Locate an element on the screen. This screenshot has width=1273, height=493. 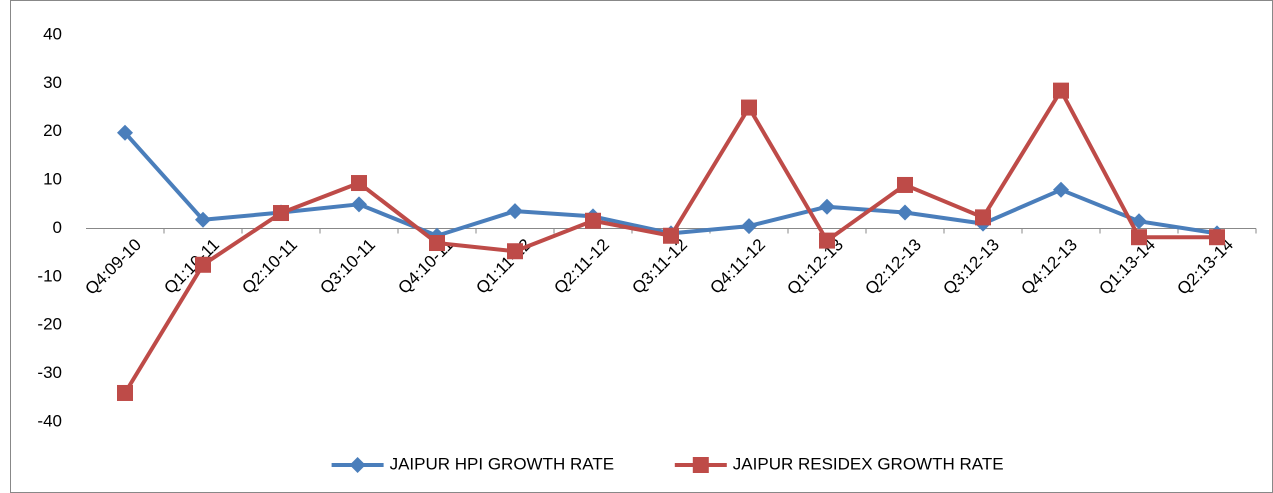
y-tick-label: 30 is located at coordinates (52, 82).